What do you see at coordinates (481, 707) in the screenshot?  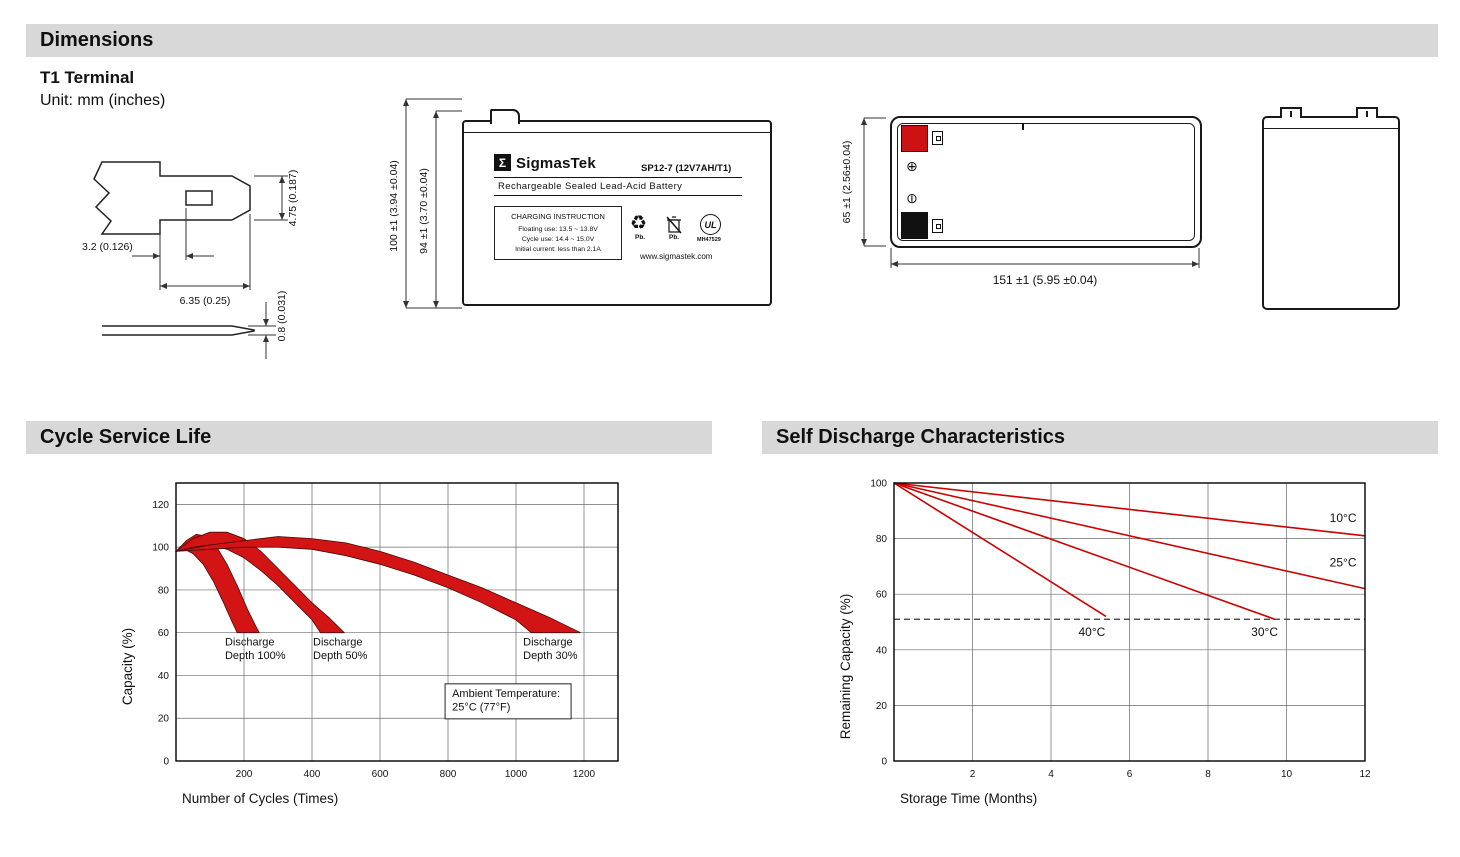 I see `svg-text: 25°C (77°F)` at bounding box center [481, 707].